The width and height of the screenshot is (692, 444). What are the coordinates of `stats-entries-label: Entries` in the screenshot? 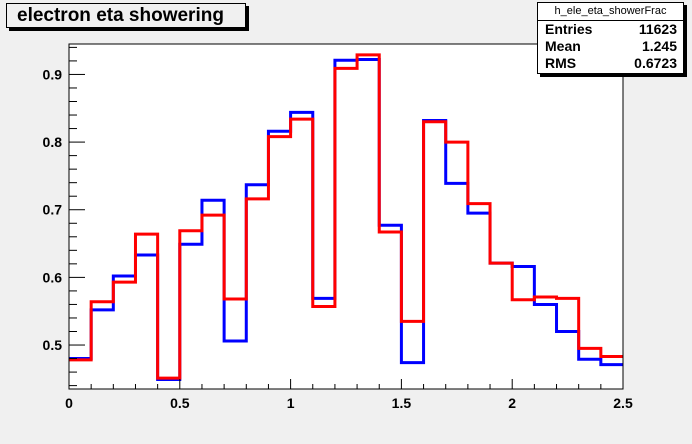 It's located at (569, 29).